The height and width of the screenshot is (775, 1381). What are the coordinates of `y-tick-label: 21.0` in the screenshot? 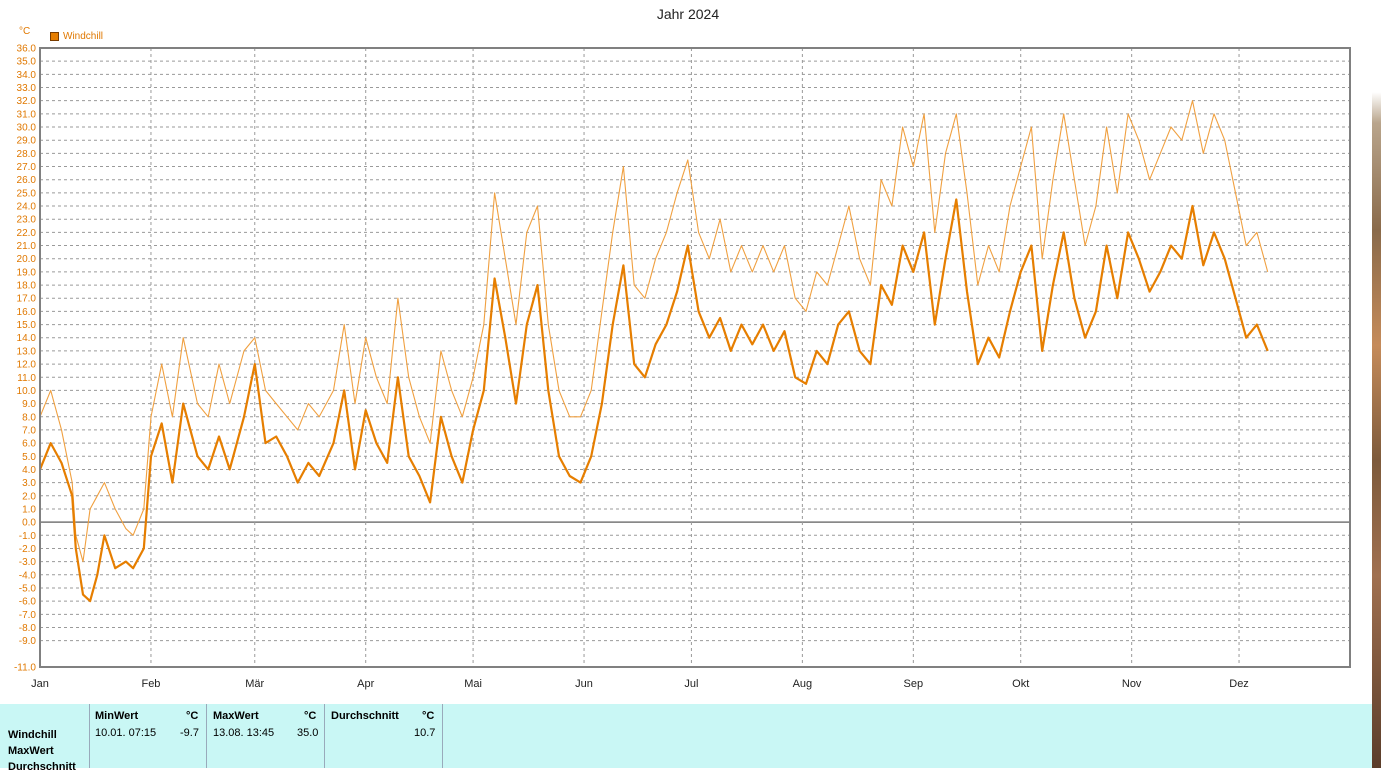 It's located at (27, 246).